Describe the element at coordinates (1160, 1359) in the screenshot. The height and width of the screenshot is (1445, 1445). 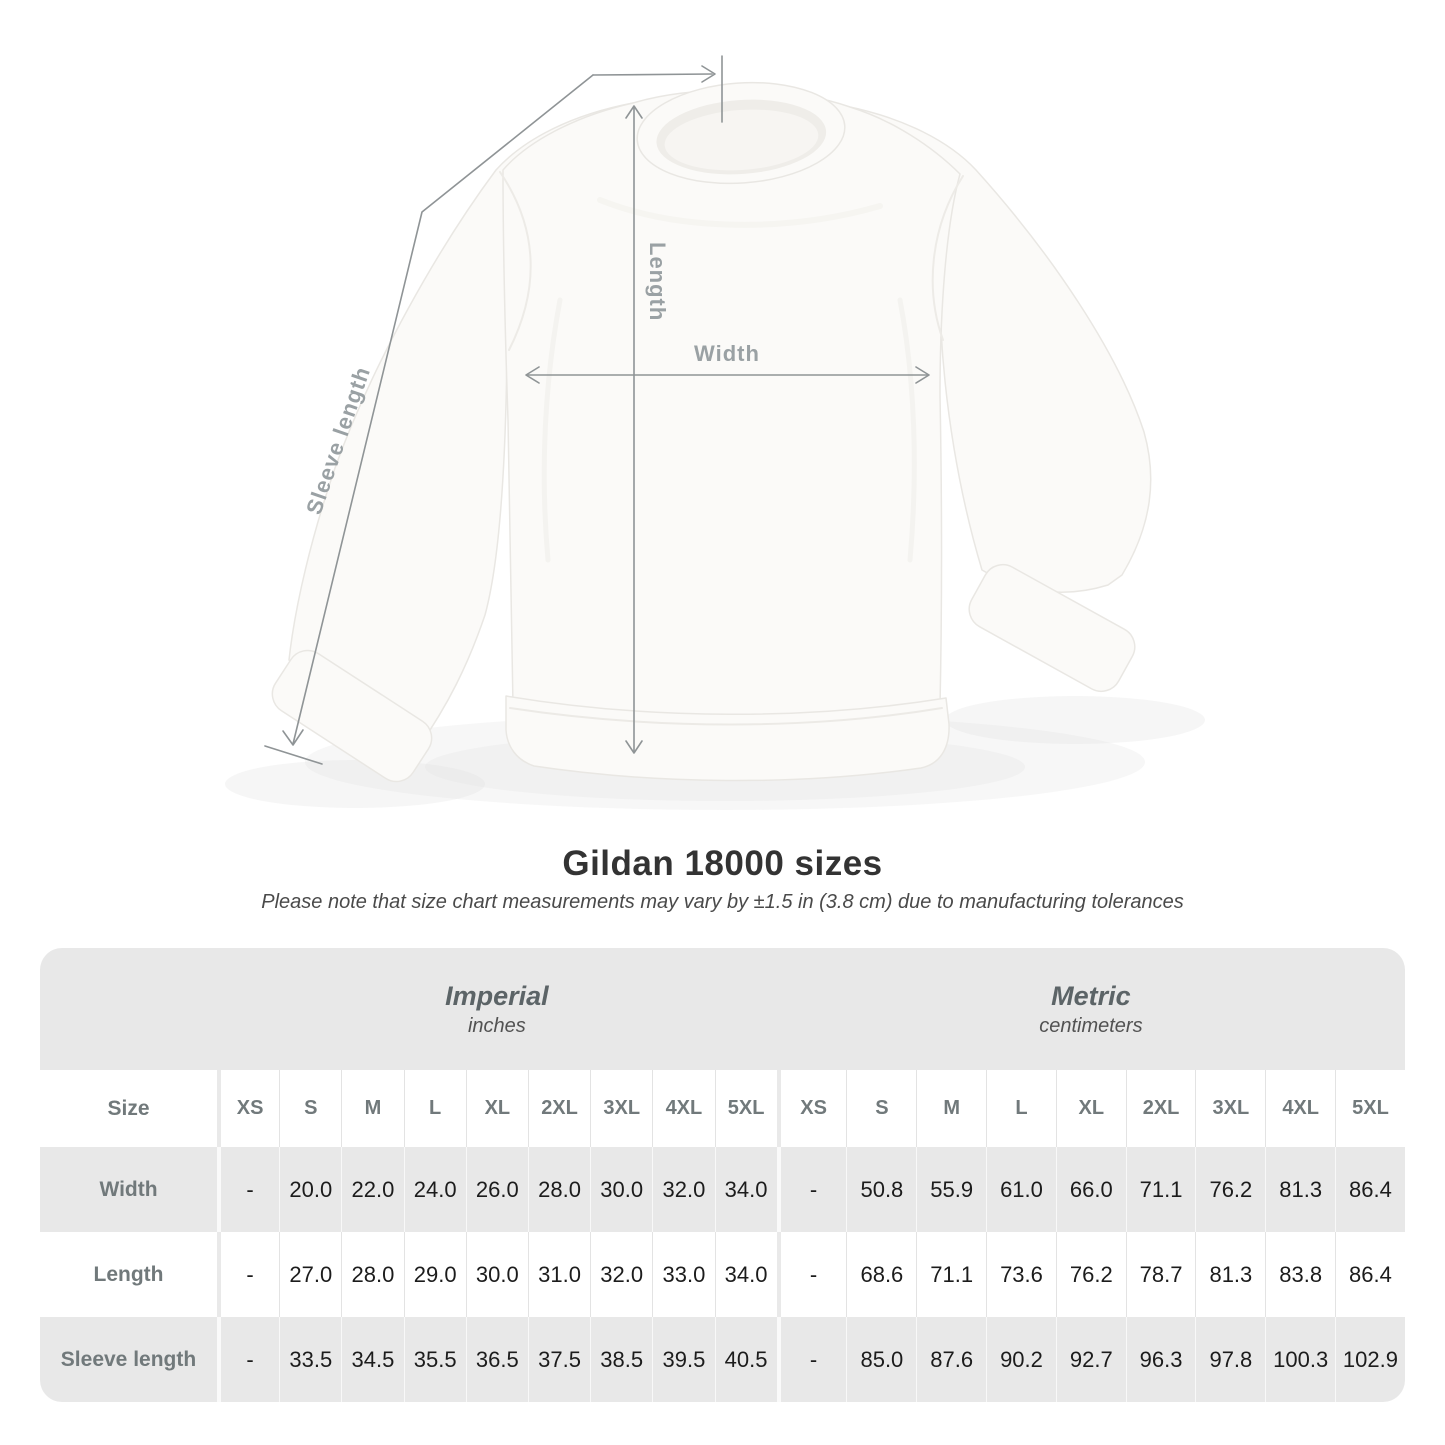
I see `value-cell: 96.3` at that location.